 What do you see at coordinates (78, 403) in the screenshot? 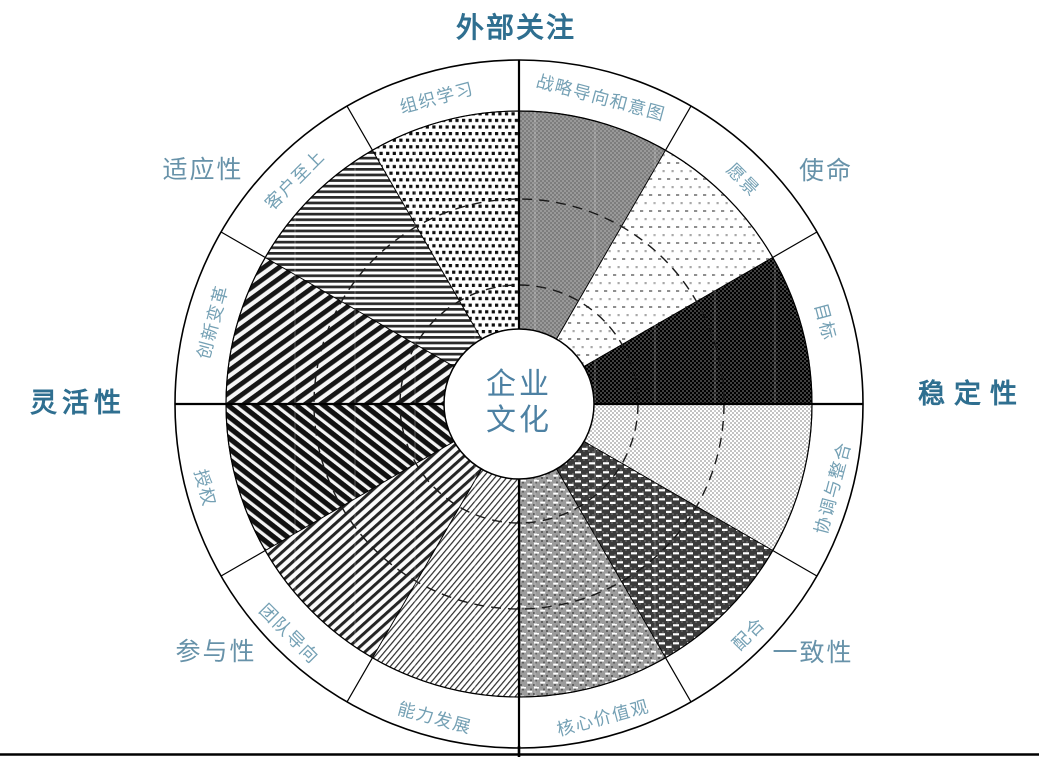
I see `axis-label-flexibility: 灵活性` at bounding box center [78, 403].